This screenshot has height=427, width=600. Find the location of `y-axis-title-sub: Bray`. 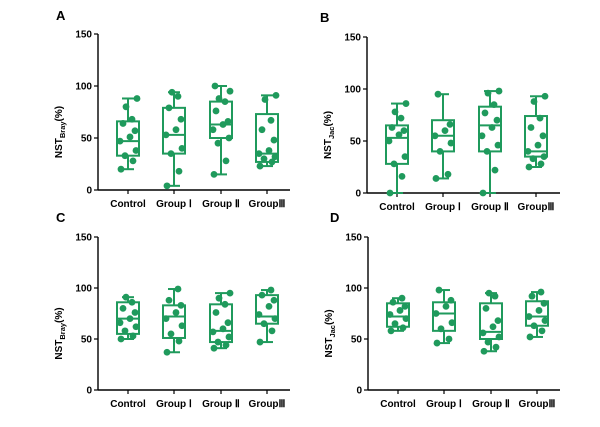

y-axis-title-sub: Bray is located at coordinates (62, 130).